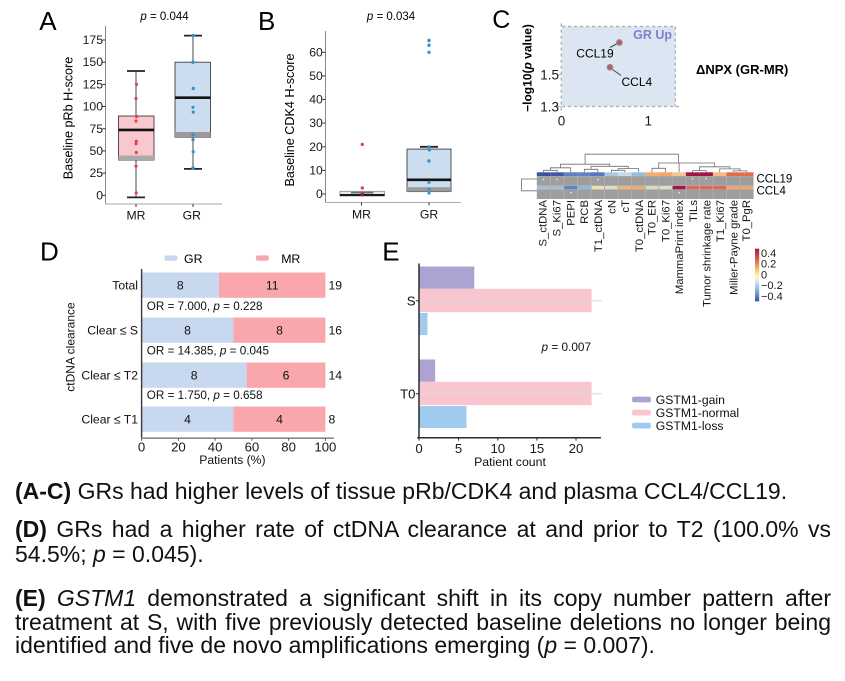 The height and width of the screenshot is (681, 845). Describe the element at coordinates (266, 21) in the screenshot. I see `svg-text: B` at that location.